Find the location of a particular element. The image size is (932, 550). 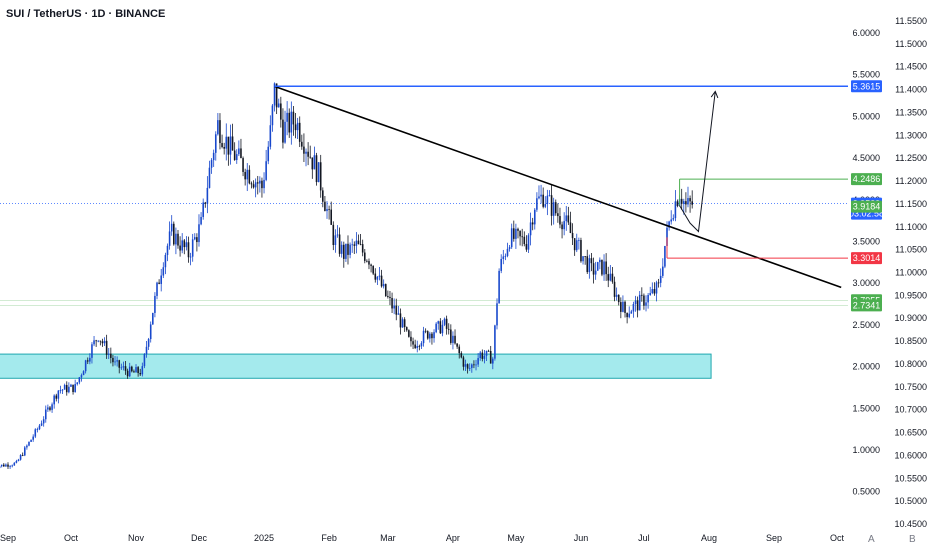

y2-tick-label: 11.2500 is located at coordinates (911, 158).